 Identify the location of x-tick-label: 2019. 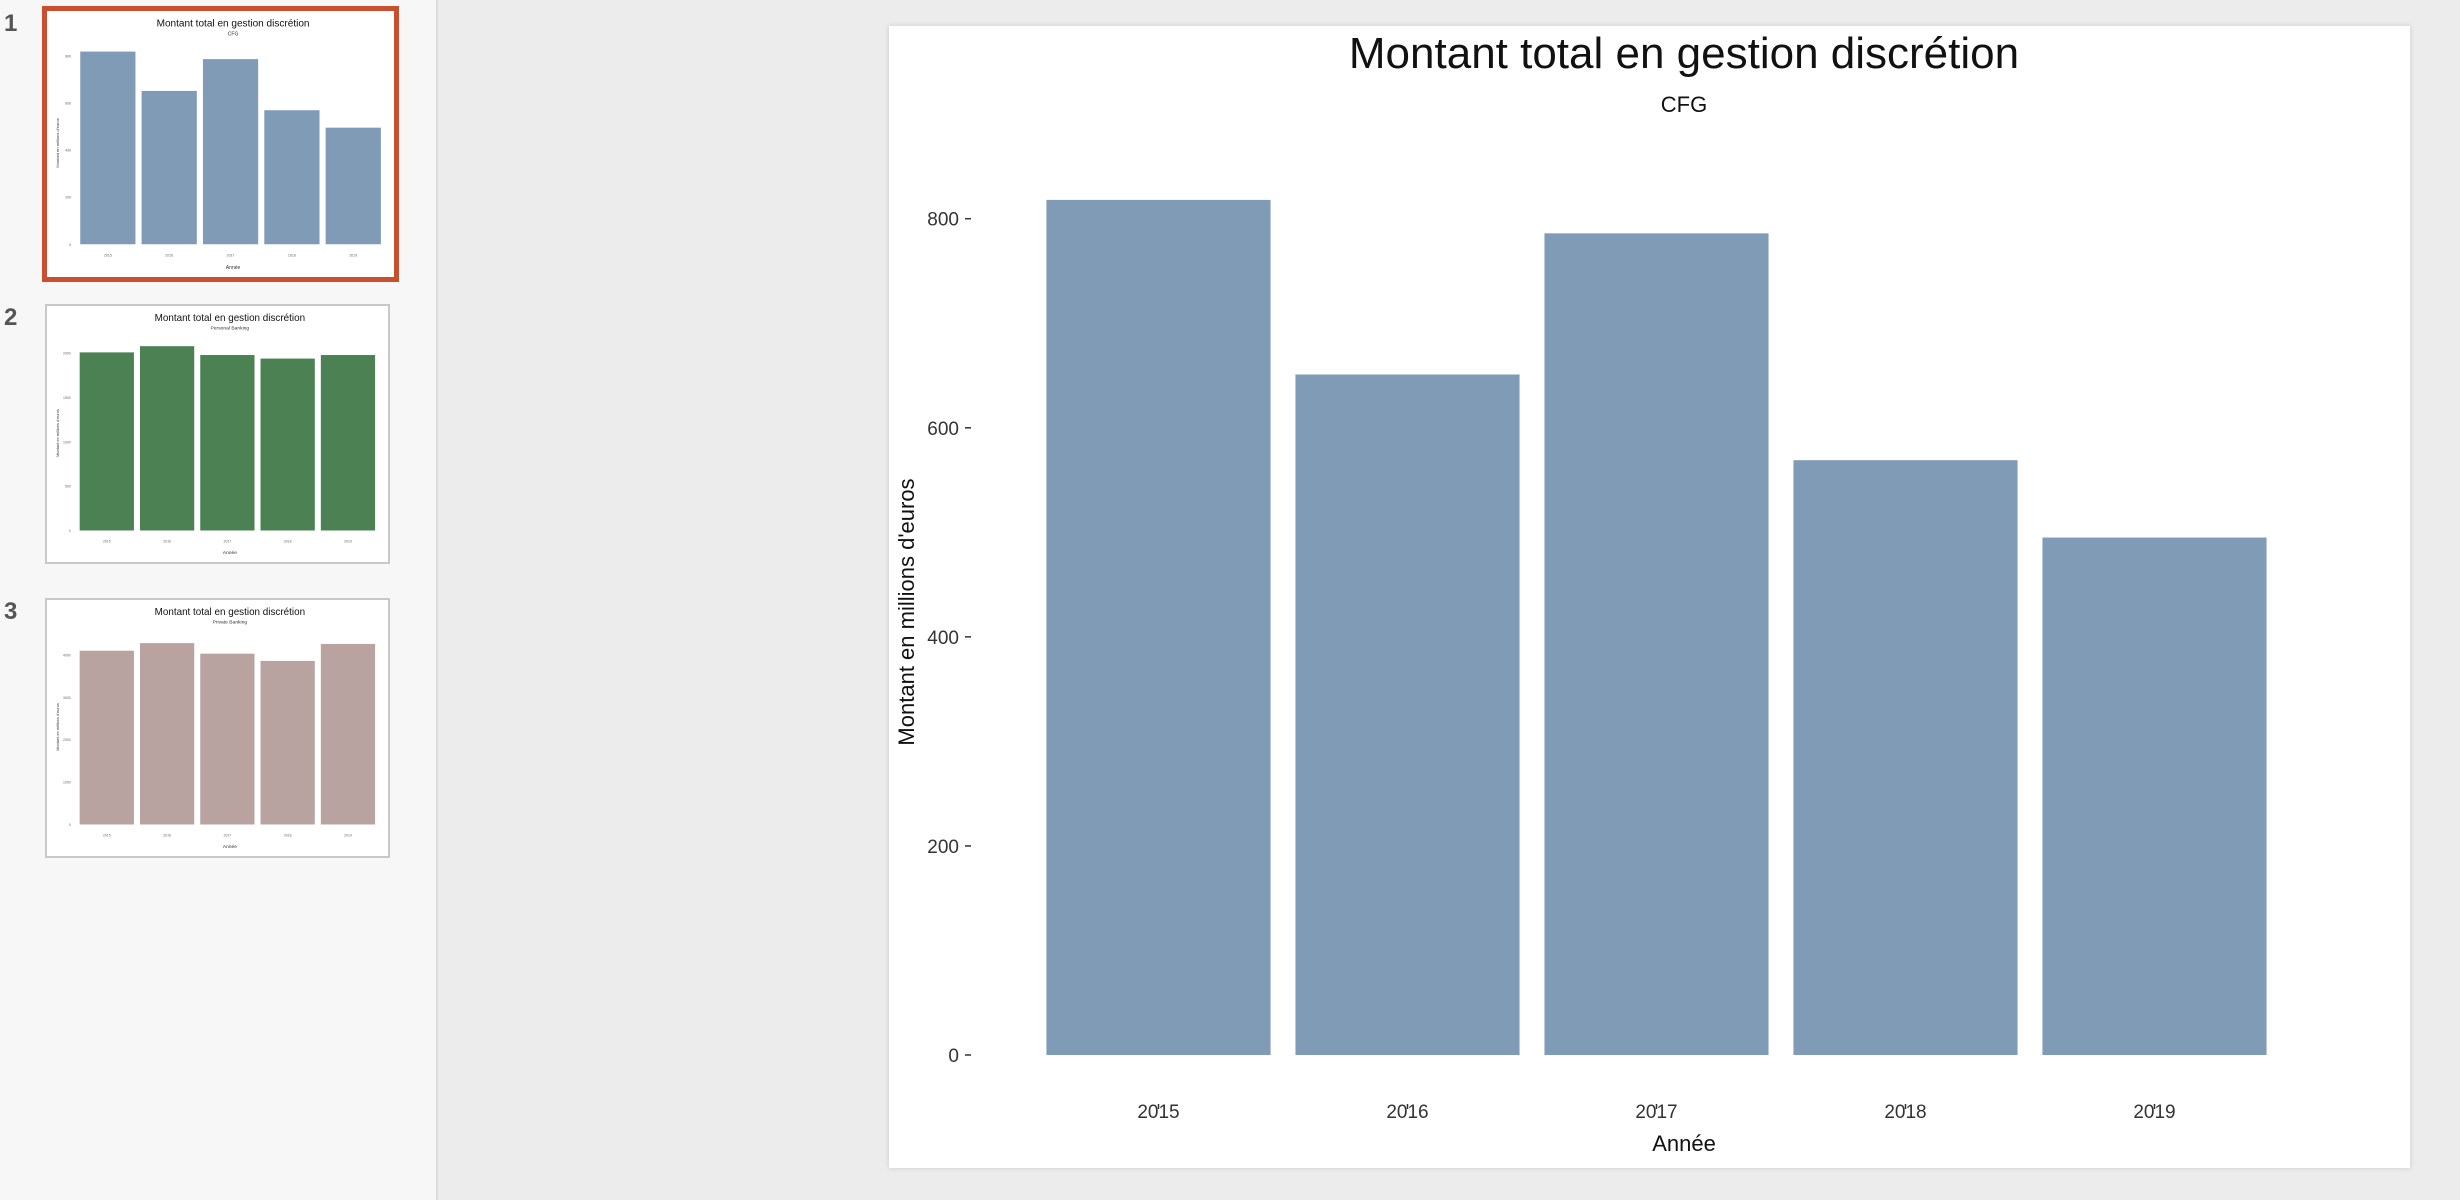
(2154, 1112).